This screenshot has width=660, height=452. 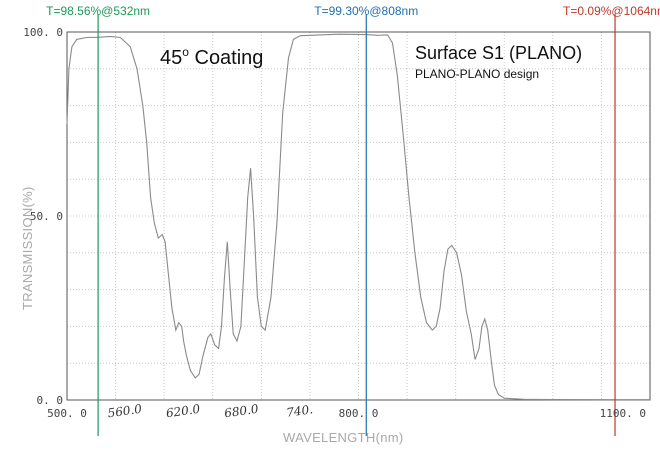 What do you see at coordinates (43, 32) in the screenshot?
I see `y-tick-label: 100. 0` at bounding box center [43, 32].